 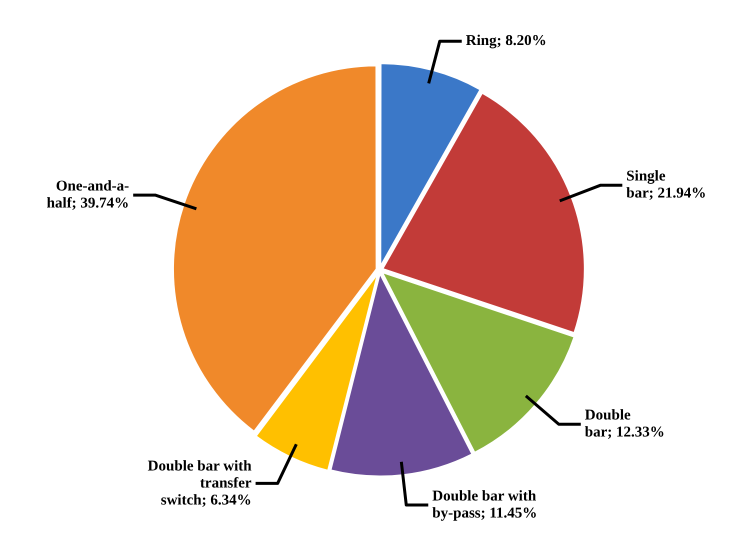 I want to click on slice-label: Single bar; 21.94%, so click(x=666, y=185).